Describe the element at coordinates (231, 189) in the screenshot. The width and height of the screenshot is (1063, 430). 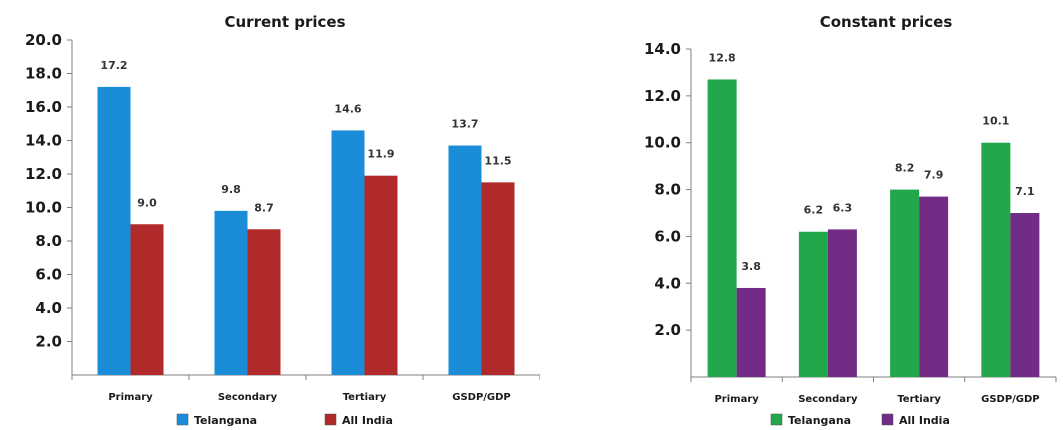
I see `data-label: 9.8` at that location.